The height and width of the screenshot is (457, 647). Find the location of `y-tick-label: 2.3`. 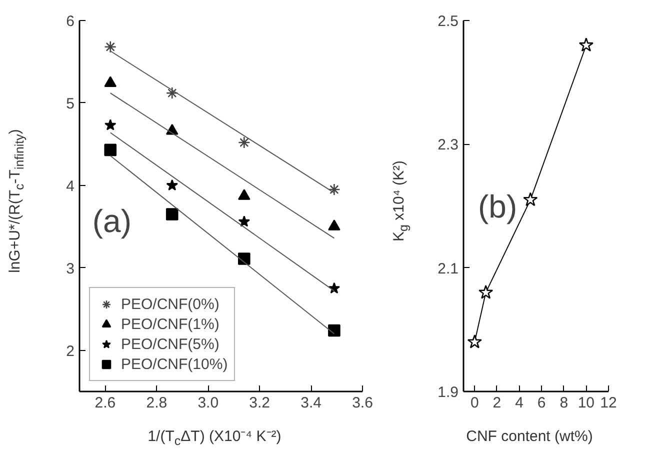

y-tick-label: 2.3 is located at coordinates (448, 145).